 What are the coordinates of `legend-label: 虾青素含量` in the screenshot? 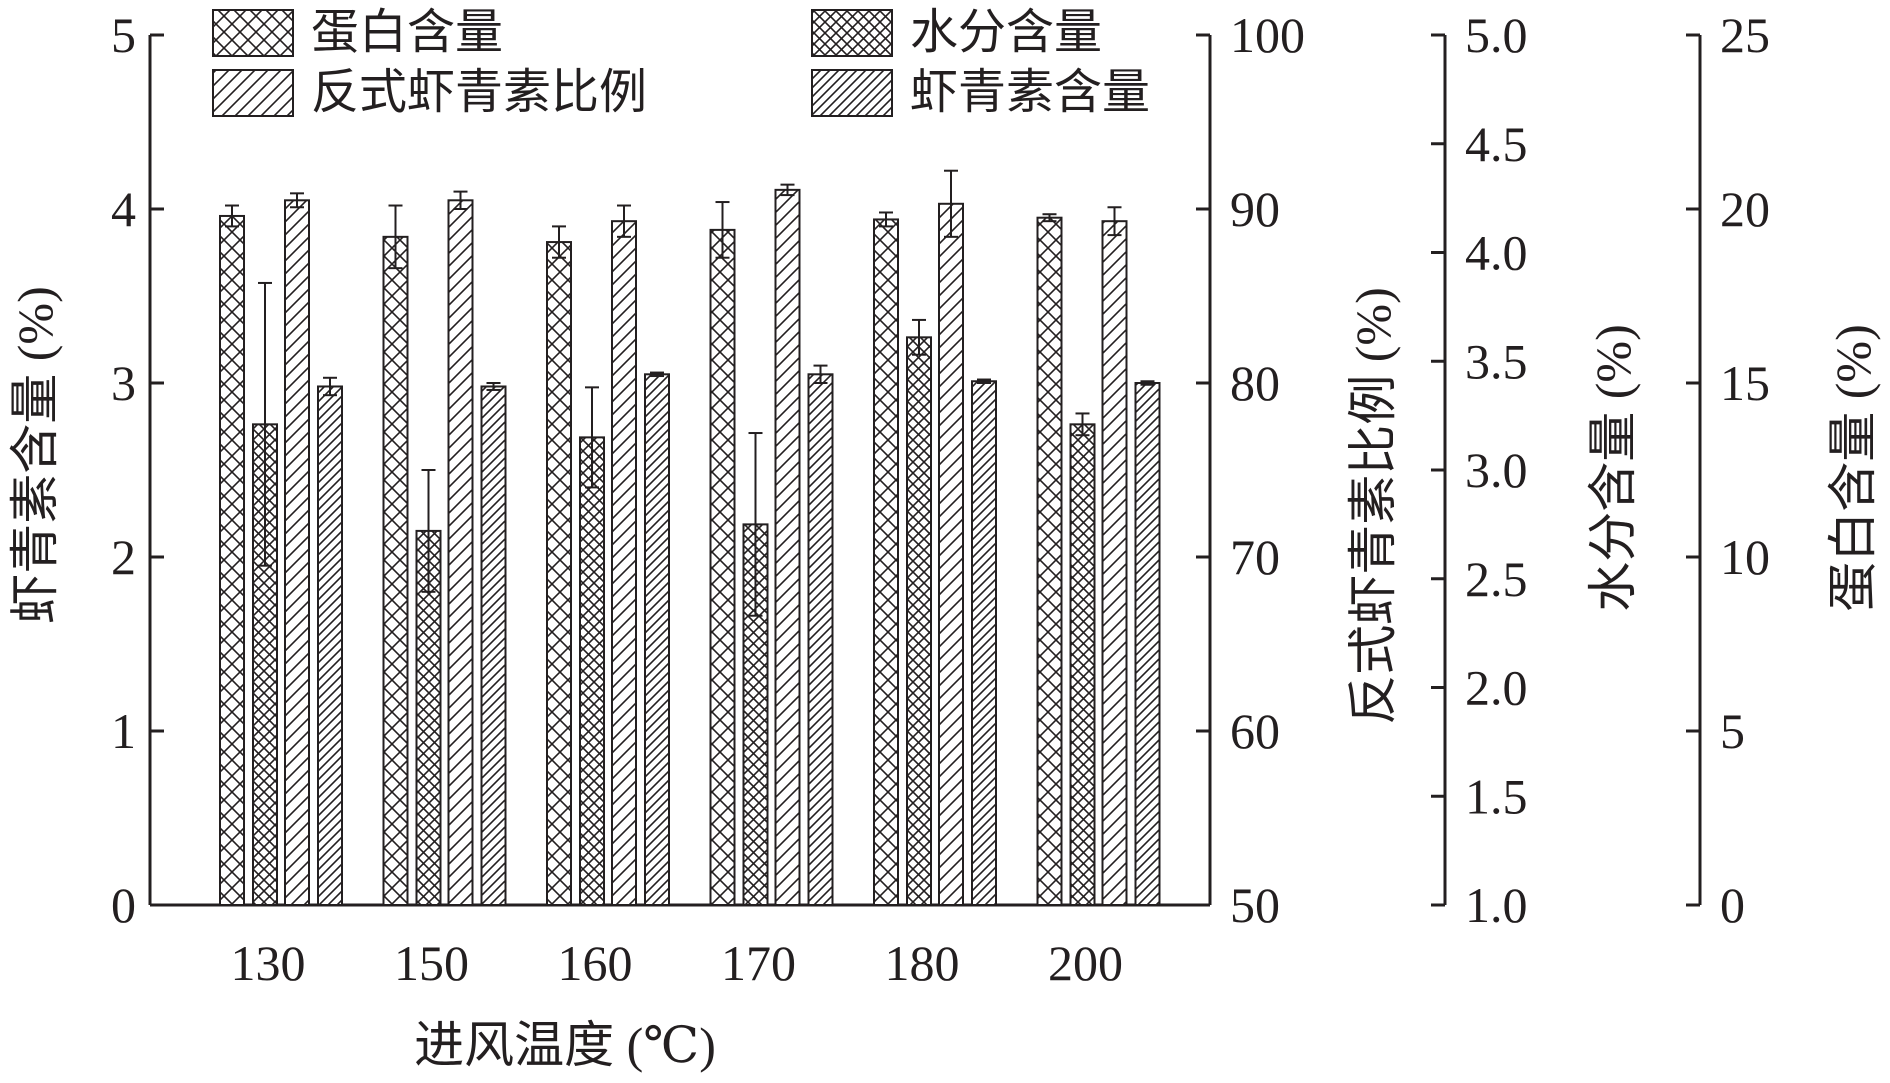 It's located at (1030, 92).